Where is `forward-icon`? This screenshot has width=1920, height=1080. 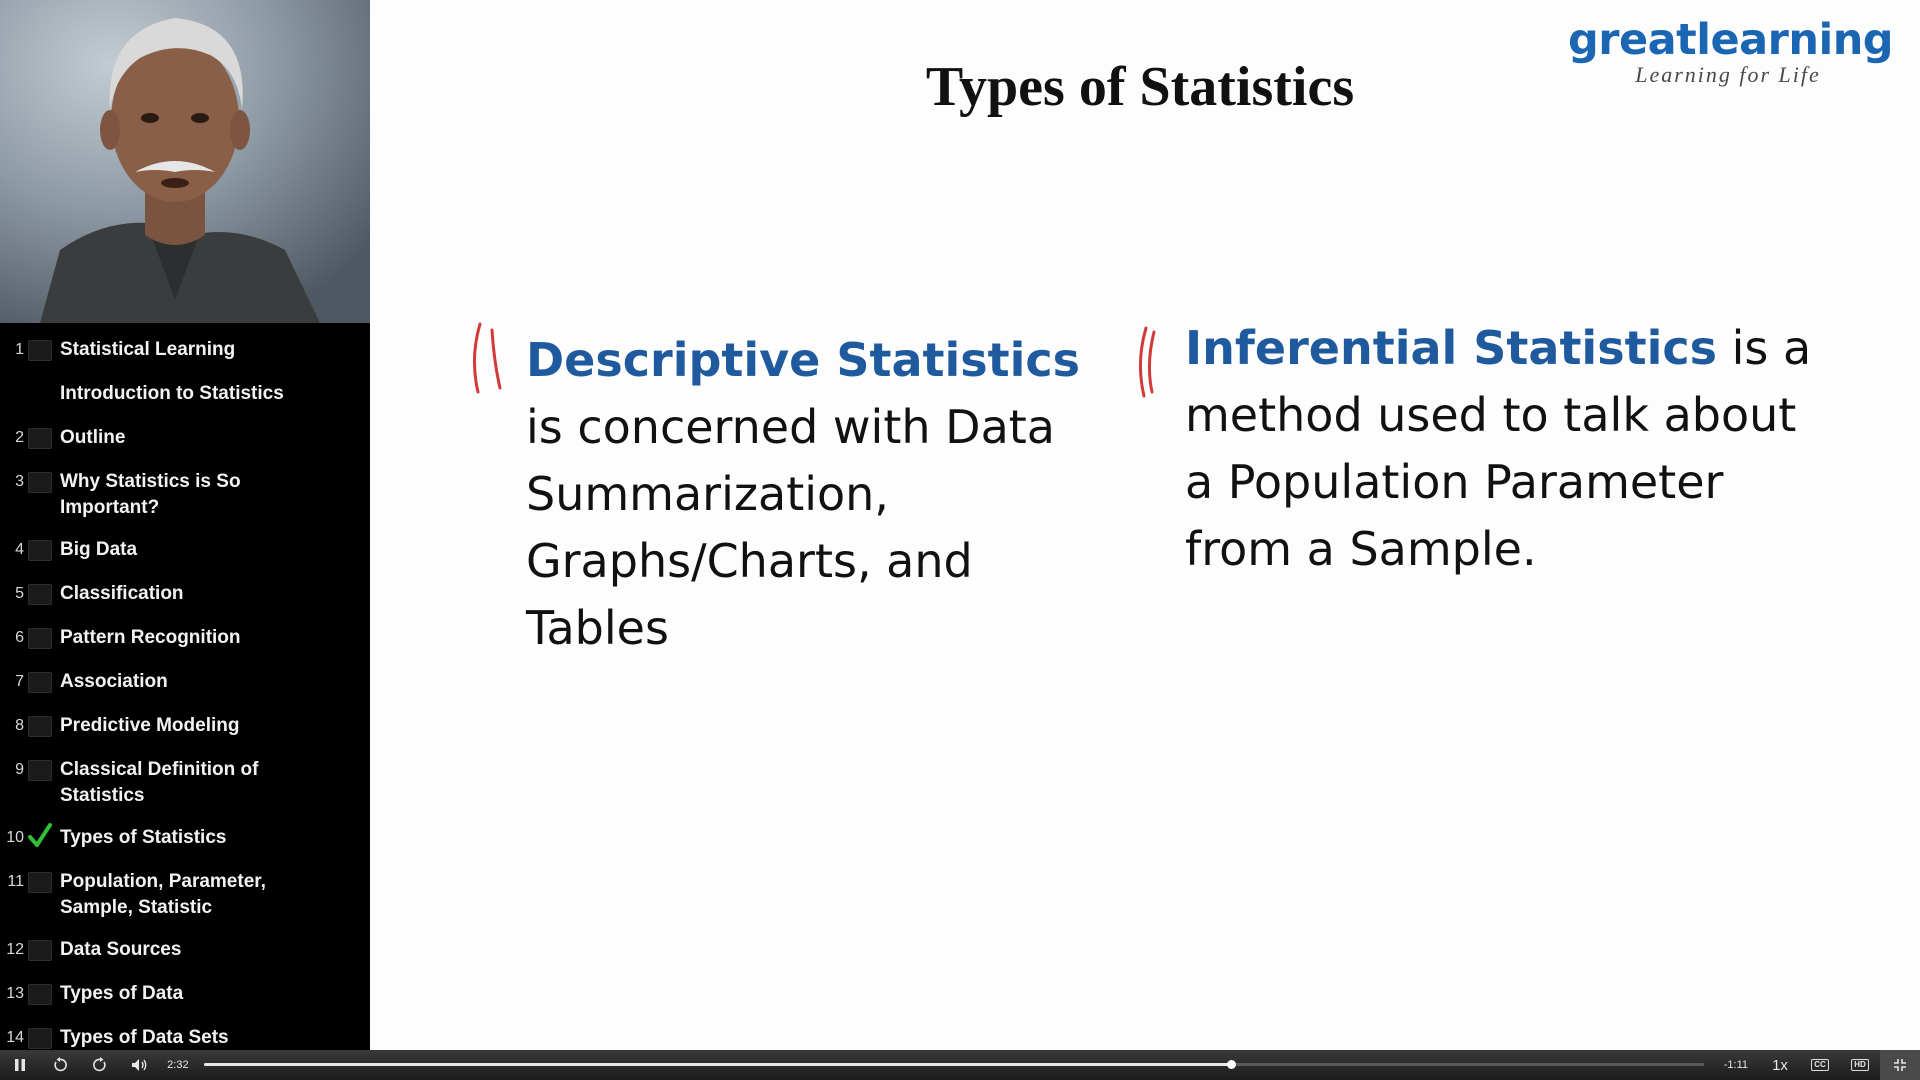
forward-icon is located at coordinates (99, 1064).